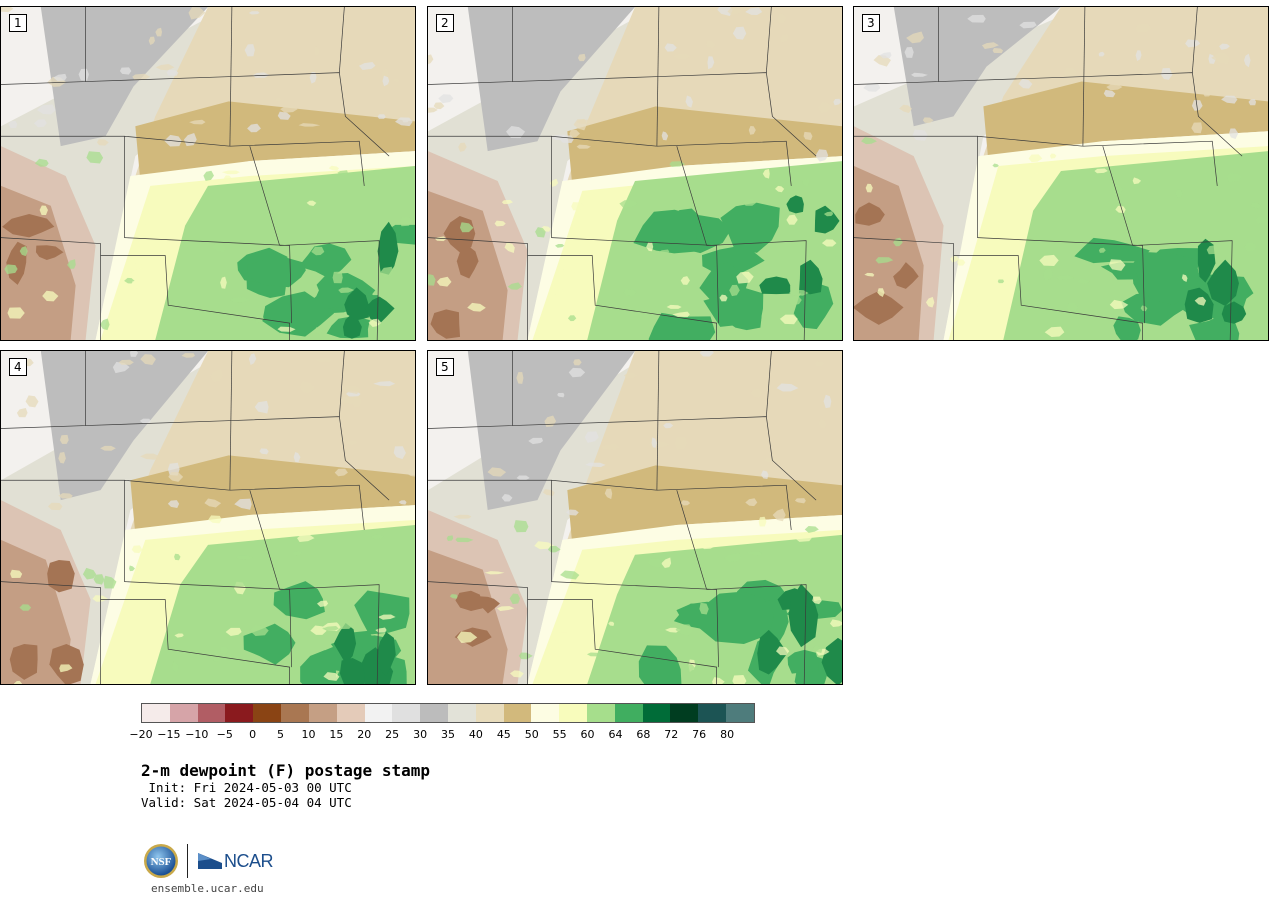 The width and height of the screenshot is (1280, 901). I want to click on valid-time: Valid: Sat 2024-05-04 04 UTC, so click(246, 802).